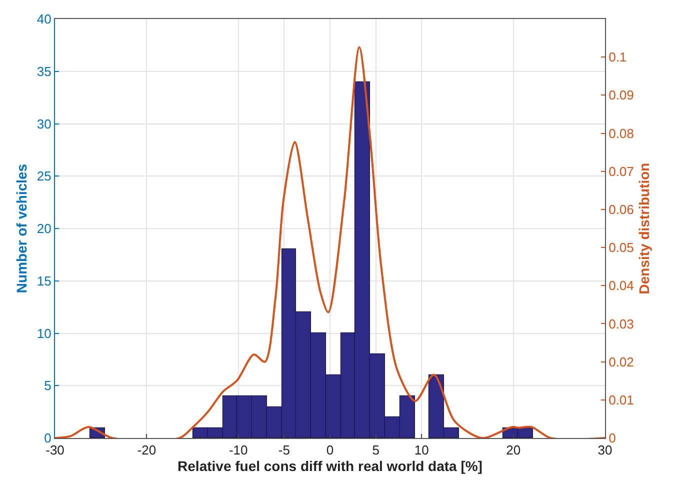 Image resolution: width=685 pixels, height=490 pixels. What do you see at coordinates (621, 286) in the screenshot?
I see `y2-tick-label: 0.04` at bounding box center [621, 286].